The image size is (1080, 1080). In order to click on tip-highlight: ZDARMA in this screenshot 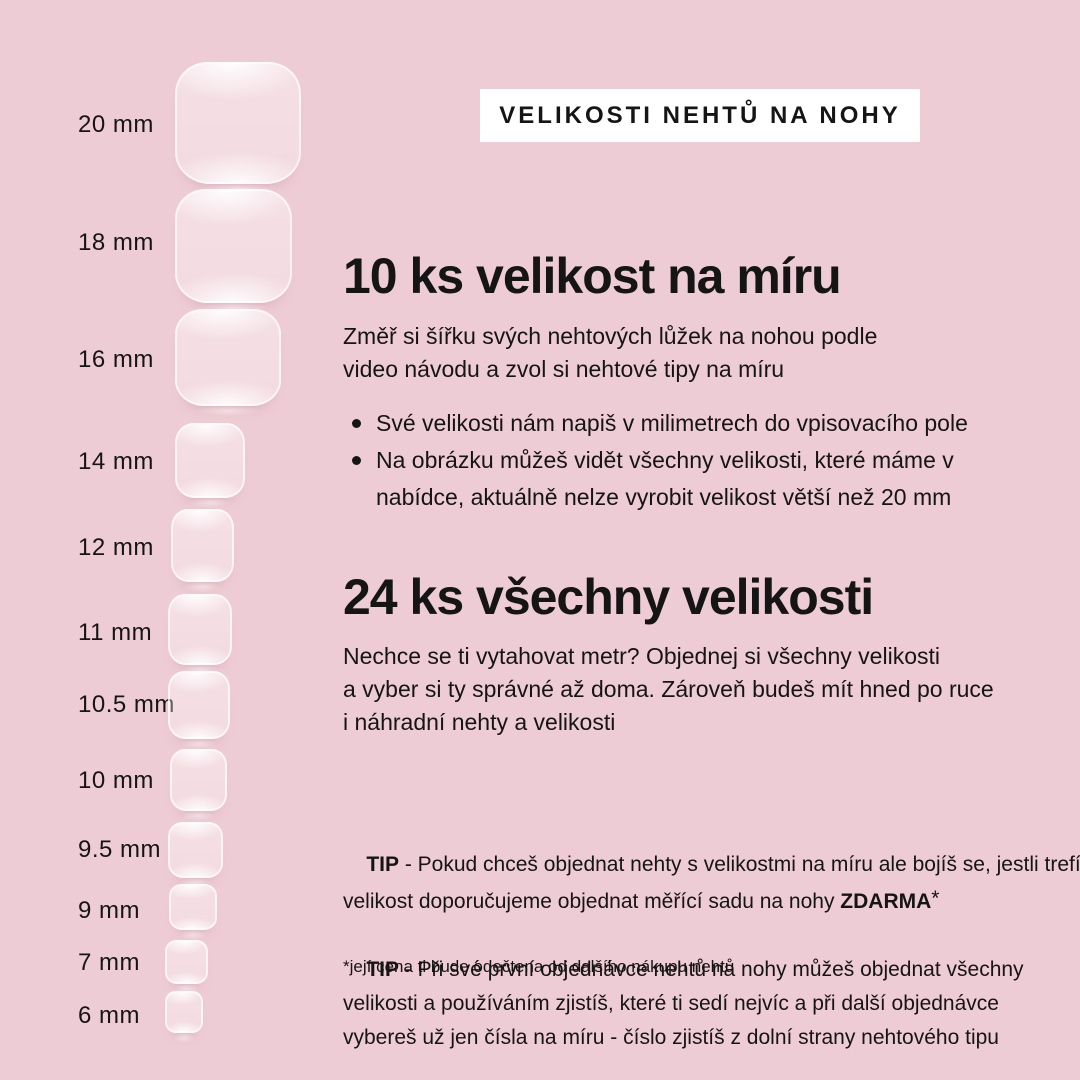, I will do `click(886, 901)`.